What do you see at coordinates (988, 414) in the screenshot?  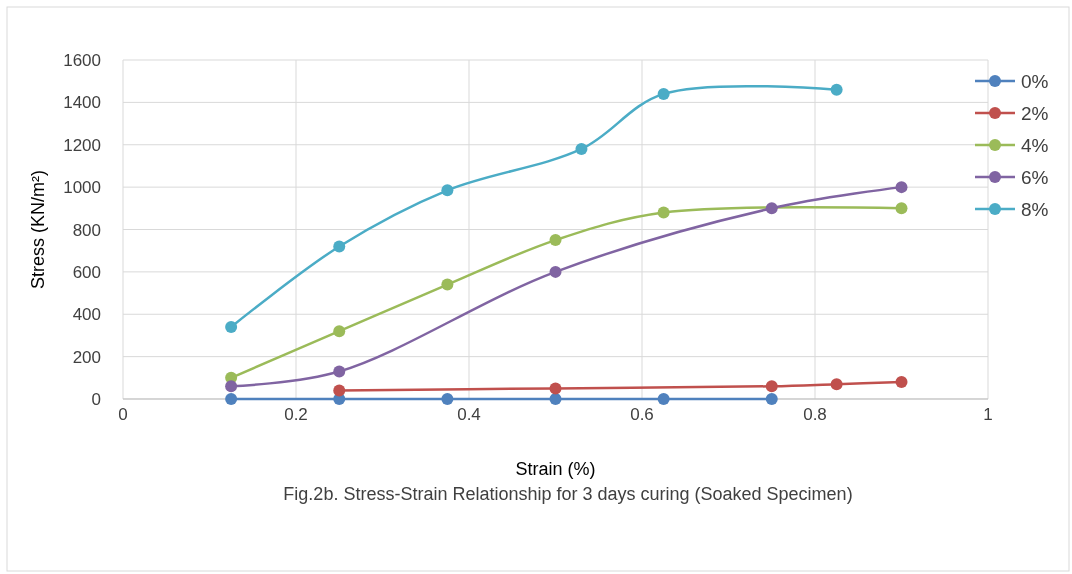 I see `x-tick-label: 1` at bounding box center [988, 414].